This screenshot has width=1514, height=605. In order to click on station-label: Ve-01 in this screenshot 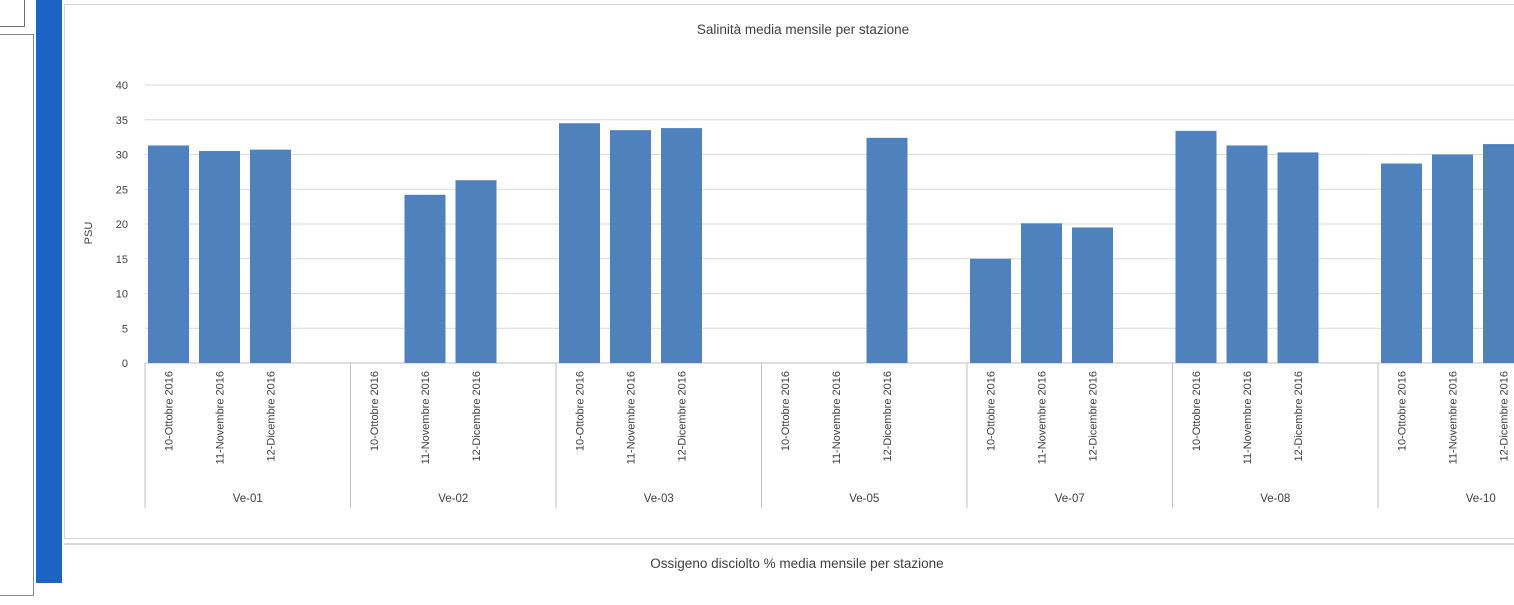, I will do `click(248, 499)`.